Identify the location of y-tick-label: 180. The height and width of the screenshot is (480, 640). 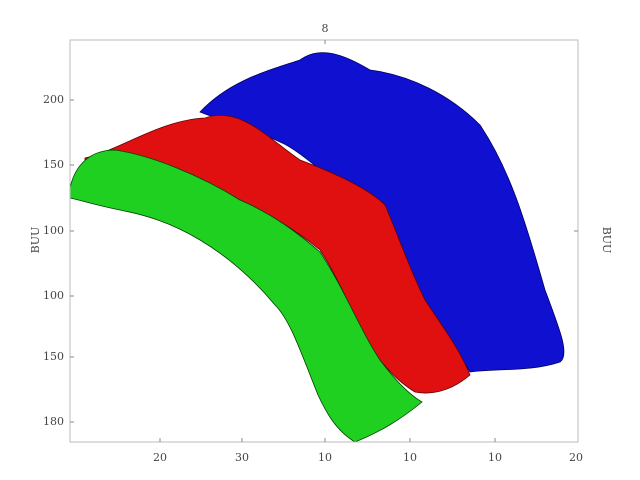
(53, 421).